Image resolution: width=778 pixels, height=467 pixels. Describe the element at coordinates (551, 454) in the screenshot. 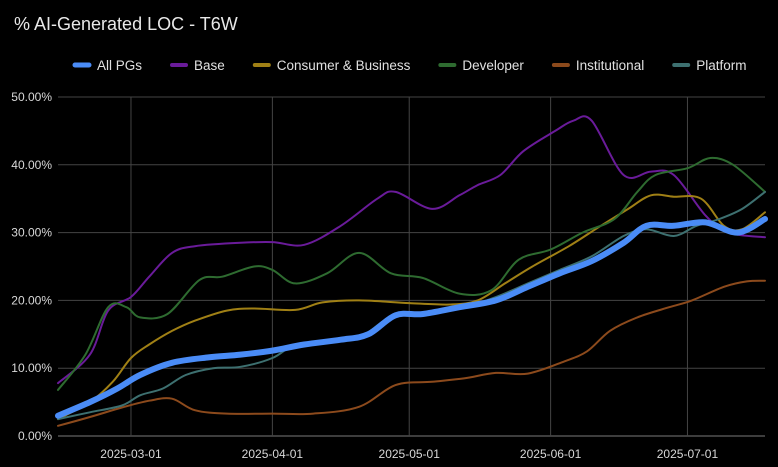

I see `x-tick-label: 2025-06-01` at that location.